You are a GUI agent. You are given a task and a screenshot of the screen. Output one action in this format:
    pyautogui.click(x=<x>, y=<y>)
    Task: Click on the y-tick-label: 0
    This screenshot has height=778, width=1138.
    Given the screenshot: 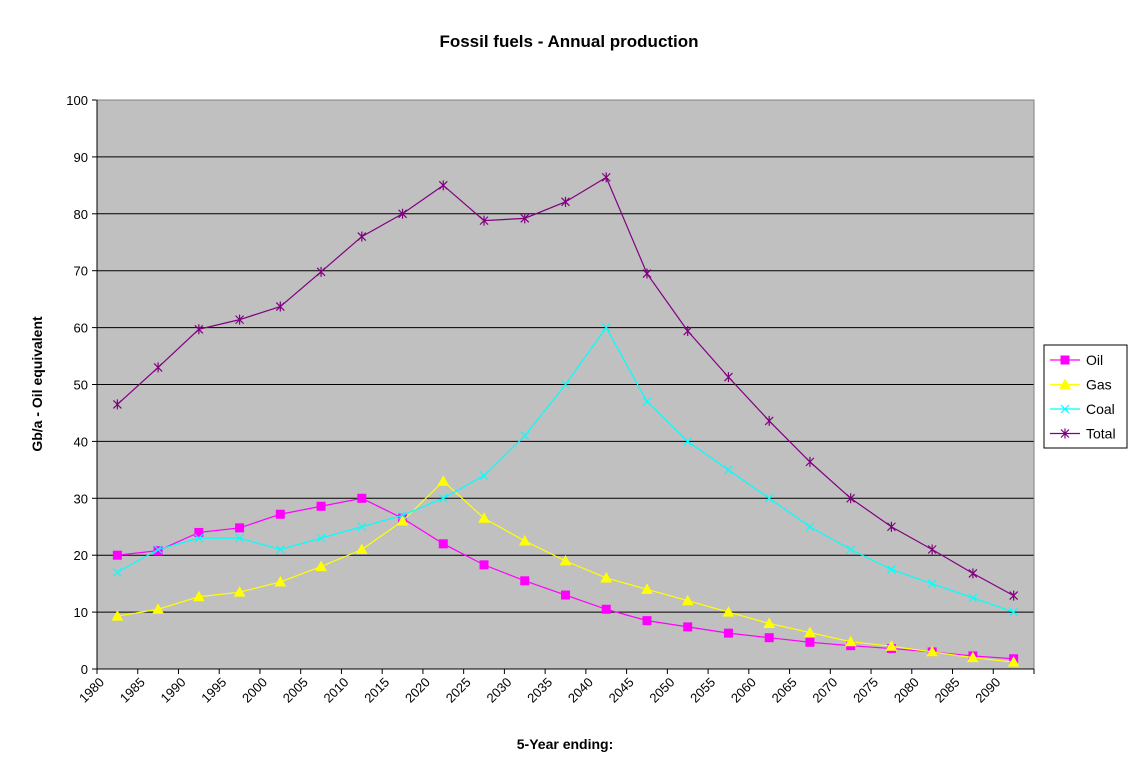 What is the action you would take?
    pyautogui.click(x=84, y=669)
    